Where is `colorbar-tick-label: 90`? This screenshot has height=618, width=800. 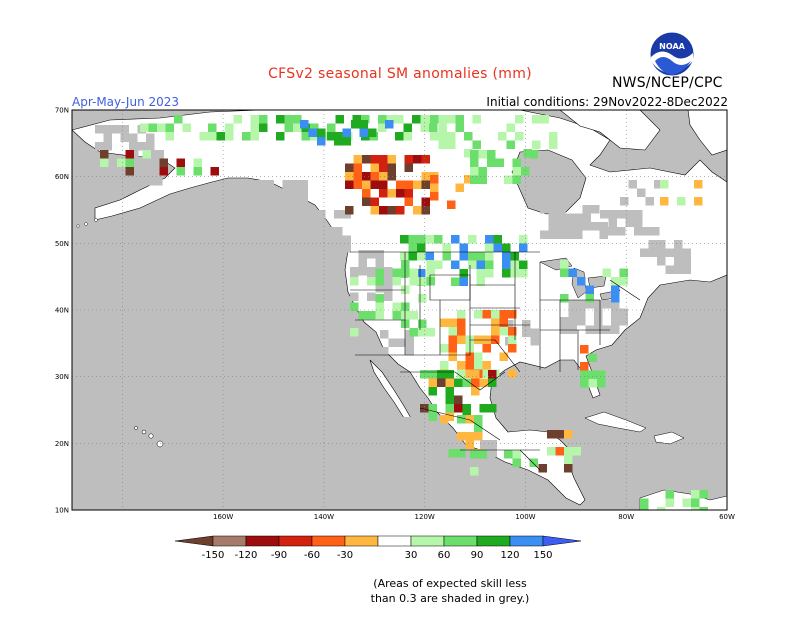
colorbar-tick-label: 90 is located at coordinates (477, 555).